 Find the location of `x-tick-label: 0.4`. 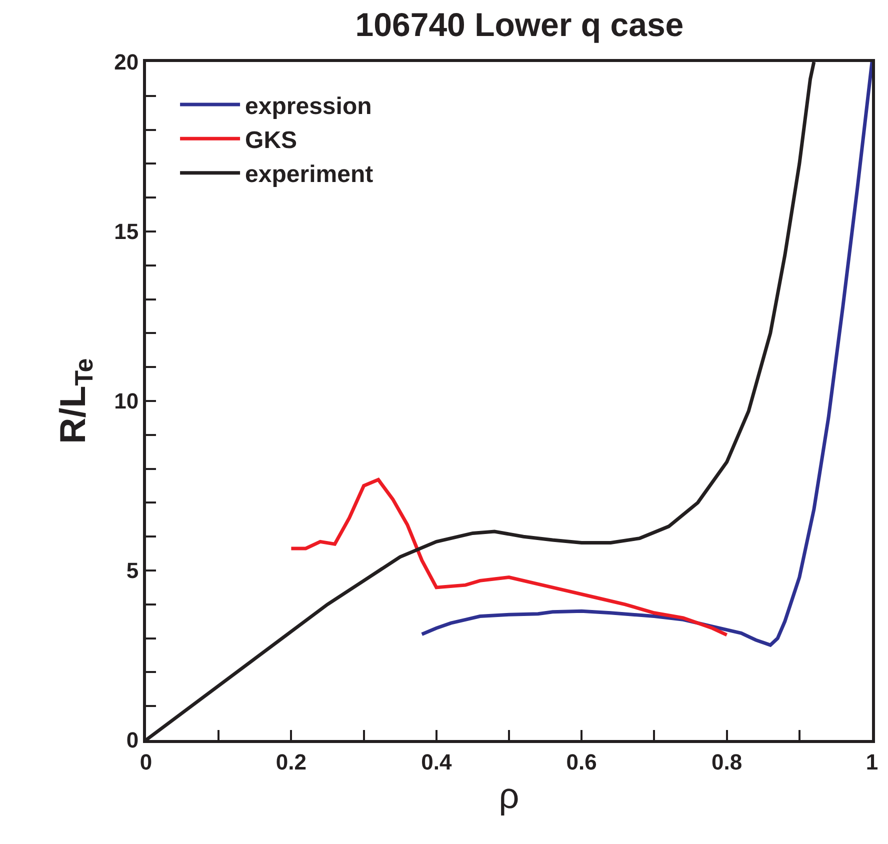

x-tick-label: 0.4 is located at coordinates (436, 761).